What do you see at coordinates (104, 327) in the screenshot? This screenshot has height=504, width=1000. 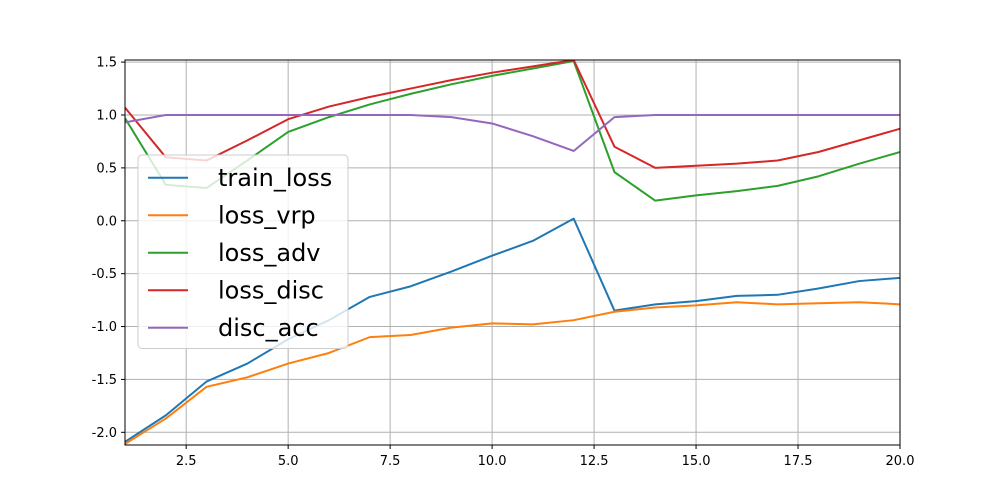 I see `y-tick-label: -1.0` at bounding box center [104, 327].